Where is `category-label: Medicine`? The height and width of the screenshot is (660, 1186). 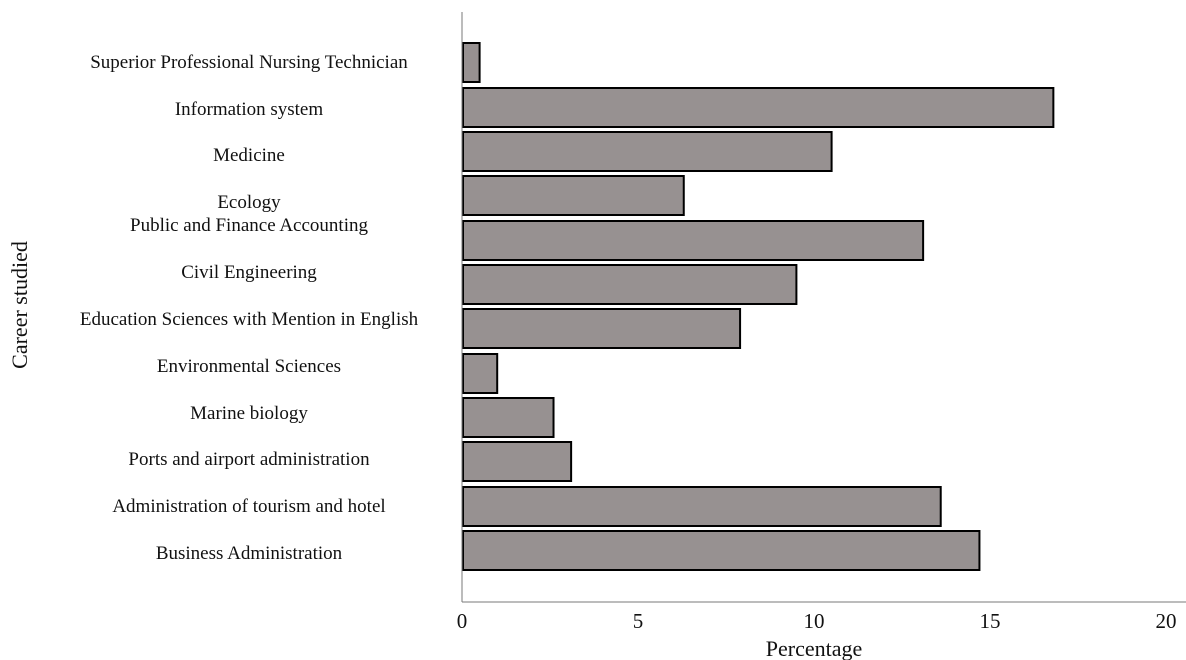
category-label: Medicine is located at coordinates (249, 155).